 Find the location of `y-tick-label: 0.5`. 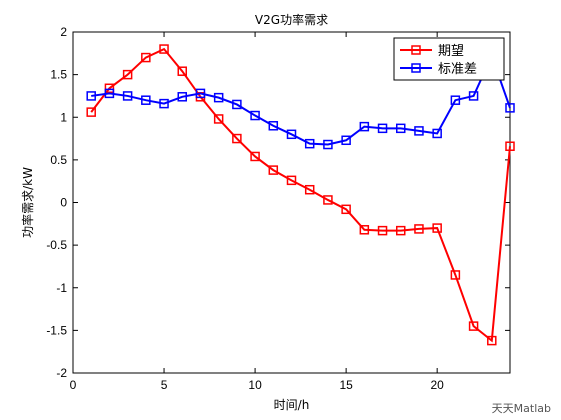

y-tick-label: 0.5 is located at coordinates (58, 160).